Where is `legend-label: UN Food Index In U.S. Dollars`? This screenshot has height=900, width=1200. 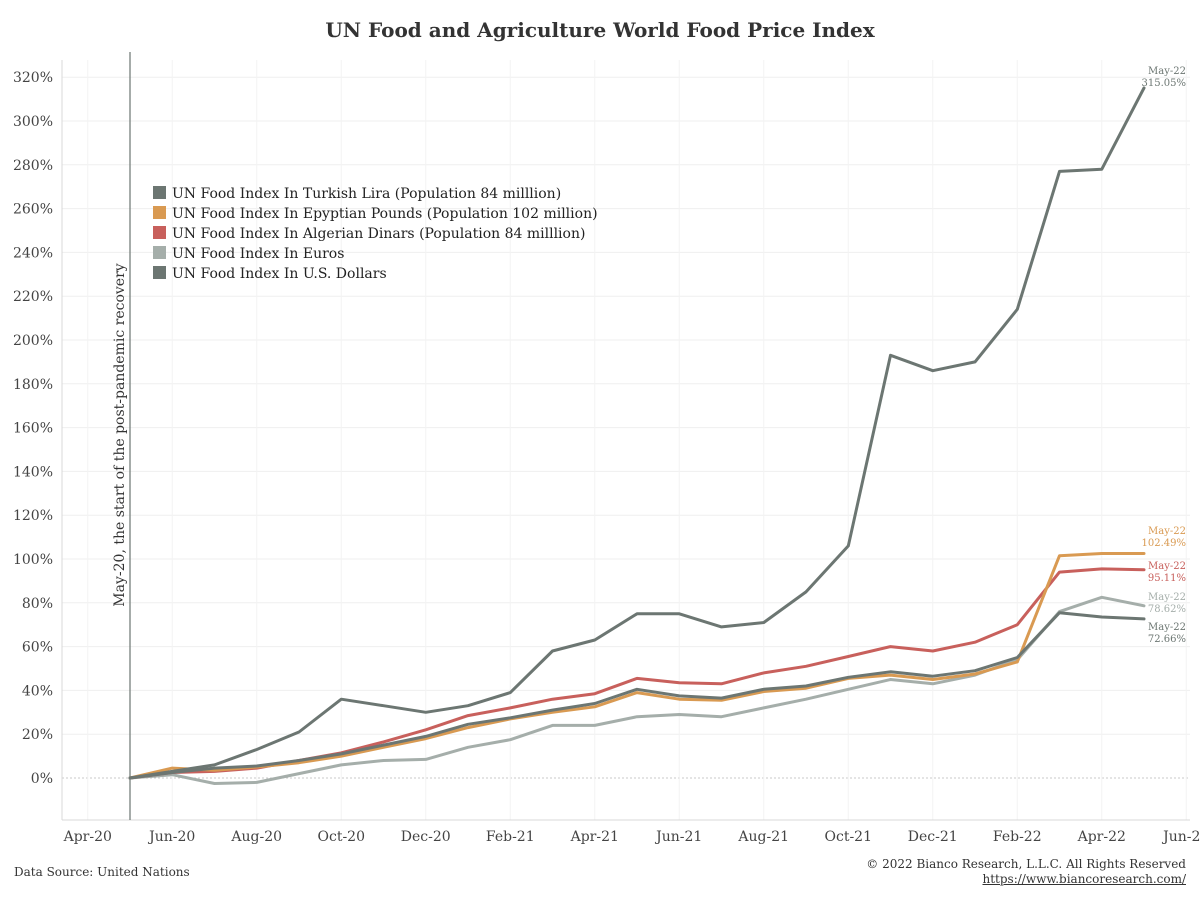 legend-label: UN Food Index In U.S. Dollars is located at coordinates (279, 274).